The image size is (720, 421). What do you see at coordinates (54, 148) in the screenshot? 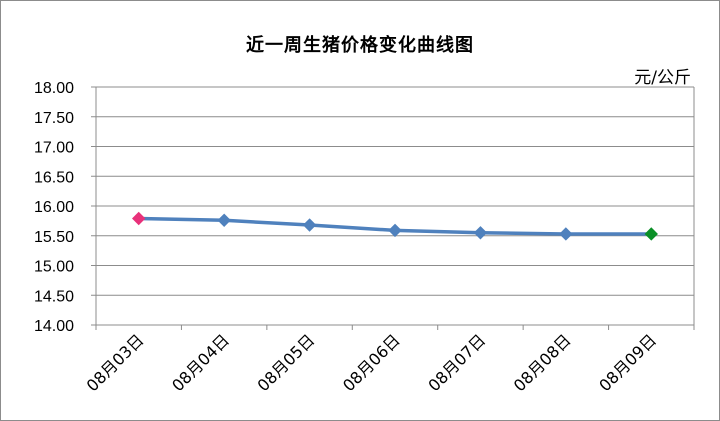
I see `y-tick-label: 17.00` at bounding box center [54, 148].